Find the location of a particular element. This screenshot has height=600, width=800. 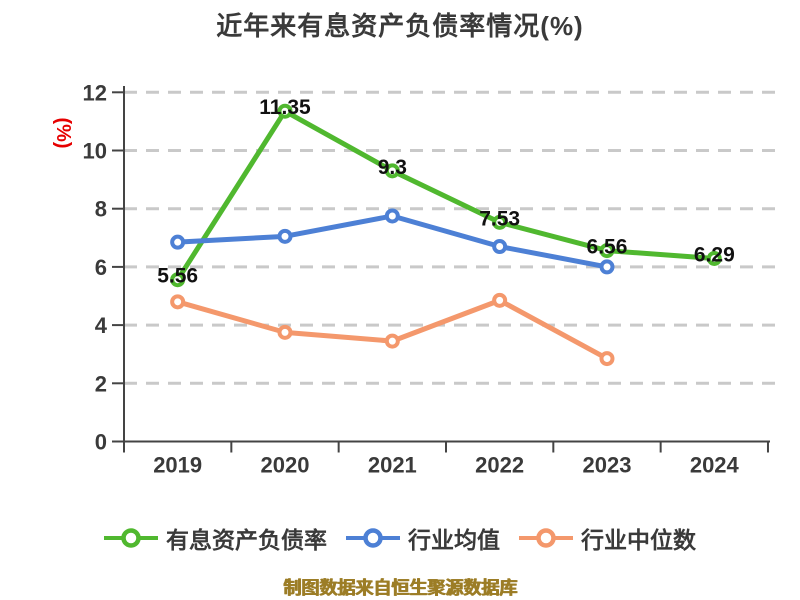

legend-item-2: 行业中位数 is located at coordinates (607, 538).